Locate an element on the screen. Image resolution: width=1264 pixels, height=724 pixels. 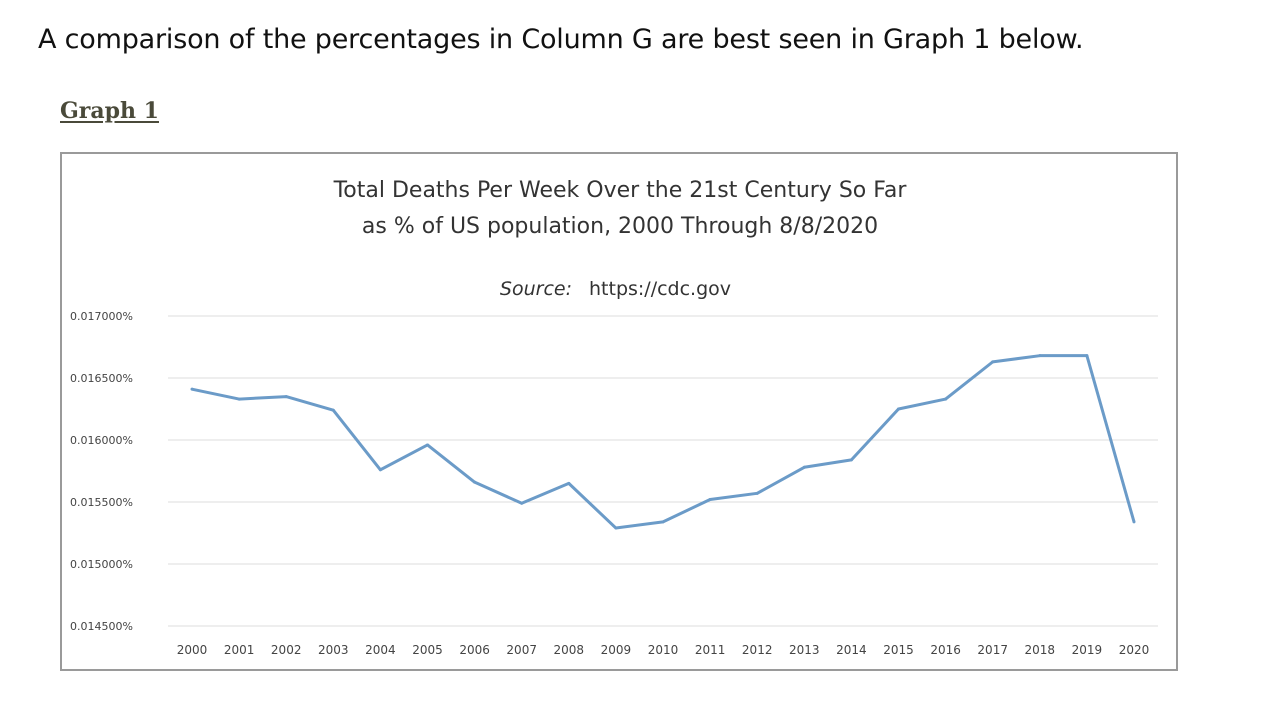
x-tick-label: 2002 is located at coordinates (286, 650).